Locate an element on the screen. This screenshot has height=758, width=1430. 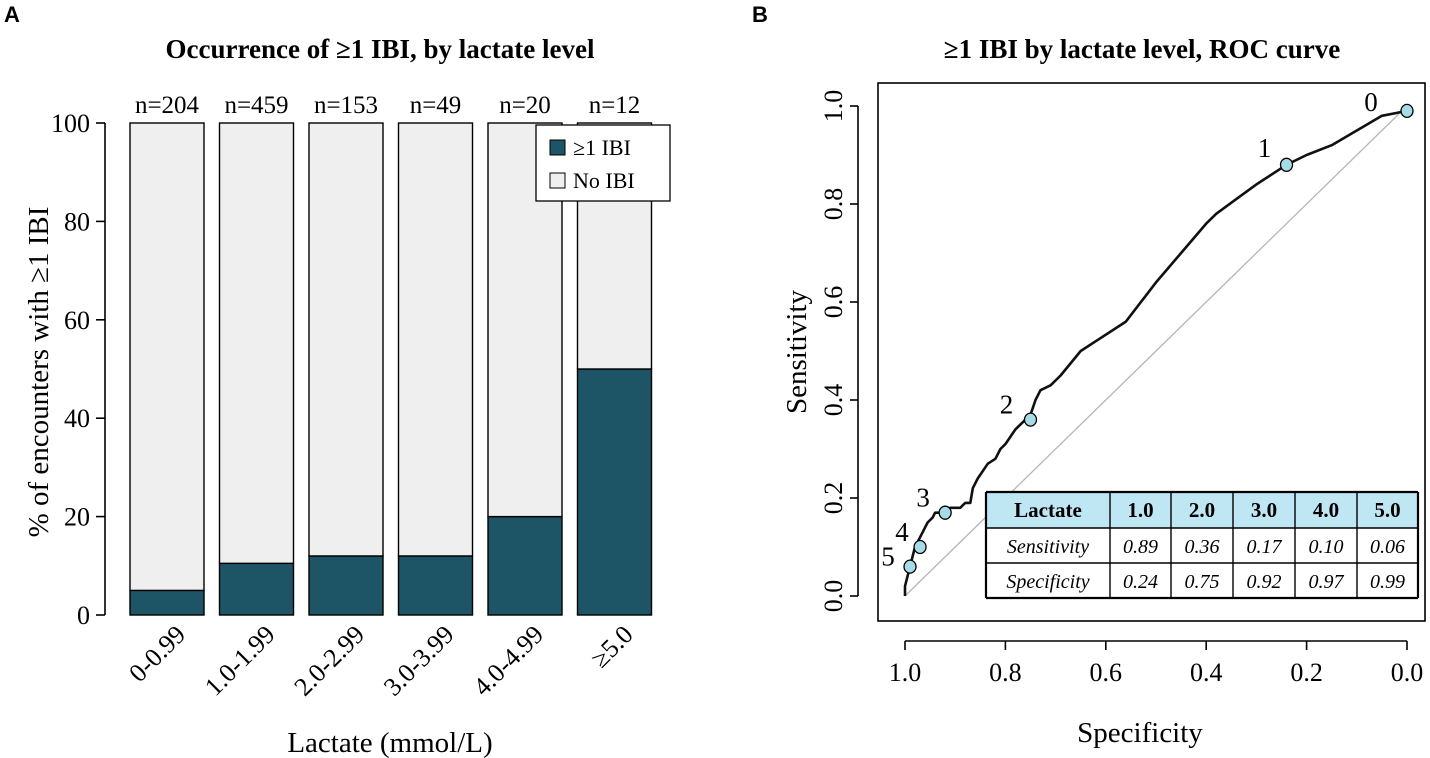
table-cell: 0.10 is located at coordinates (1326, 547).